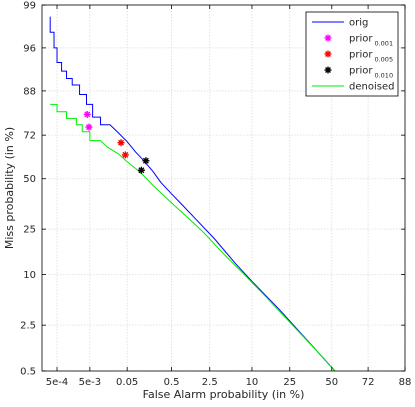  I want to click on legend-box, so click(352, 54).